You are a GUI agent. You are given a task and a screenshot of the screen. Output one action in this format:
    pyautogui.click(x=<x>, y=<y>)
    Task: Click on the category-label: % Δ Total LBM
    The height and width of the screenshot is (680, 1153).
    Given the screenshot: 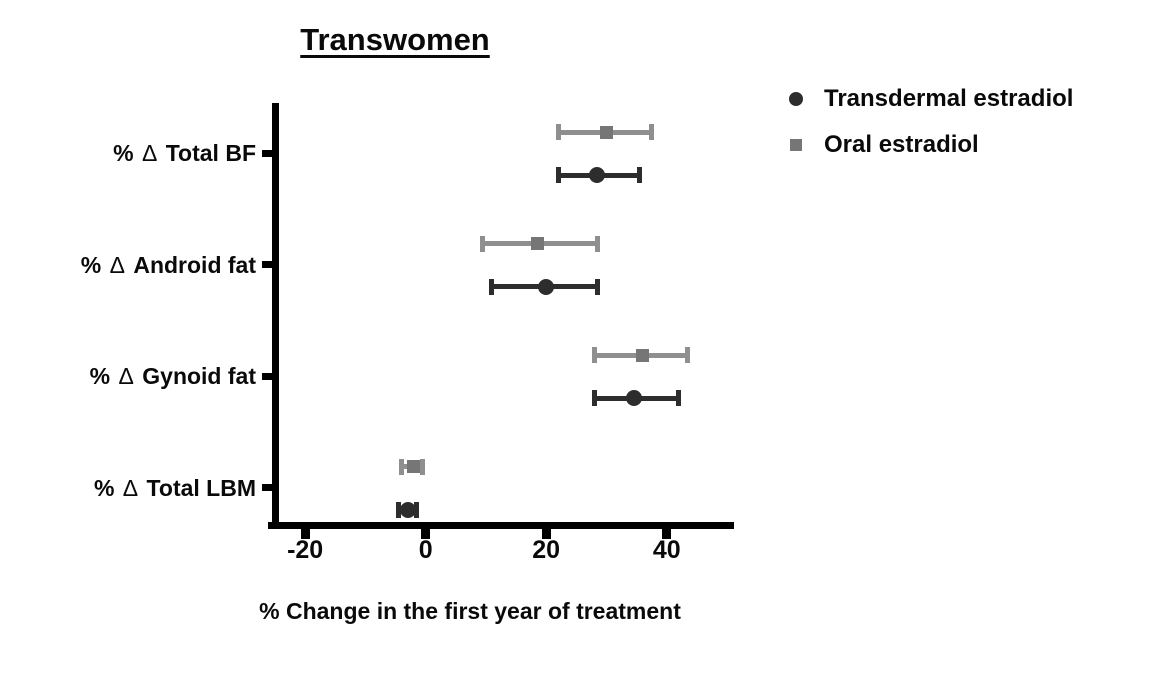 What is the action you would take?
    pyautogui.click(x=174, y=487)
    